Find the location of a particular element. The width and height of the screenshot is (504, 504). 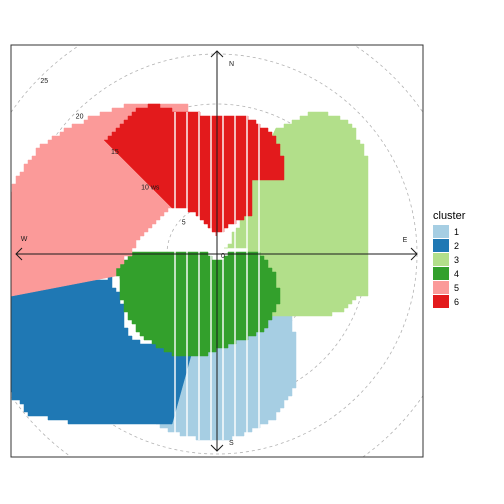

radial-tick-label-5: 5 is located at coordinates (184, 223).